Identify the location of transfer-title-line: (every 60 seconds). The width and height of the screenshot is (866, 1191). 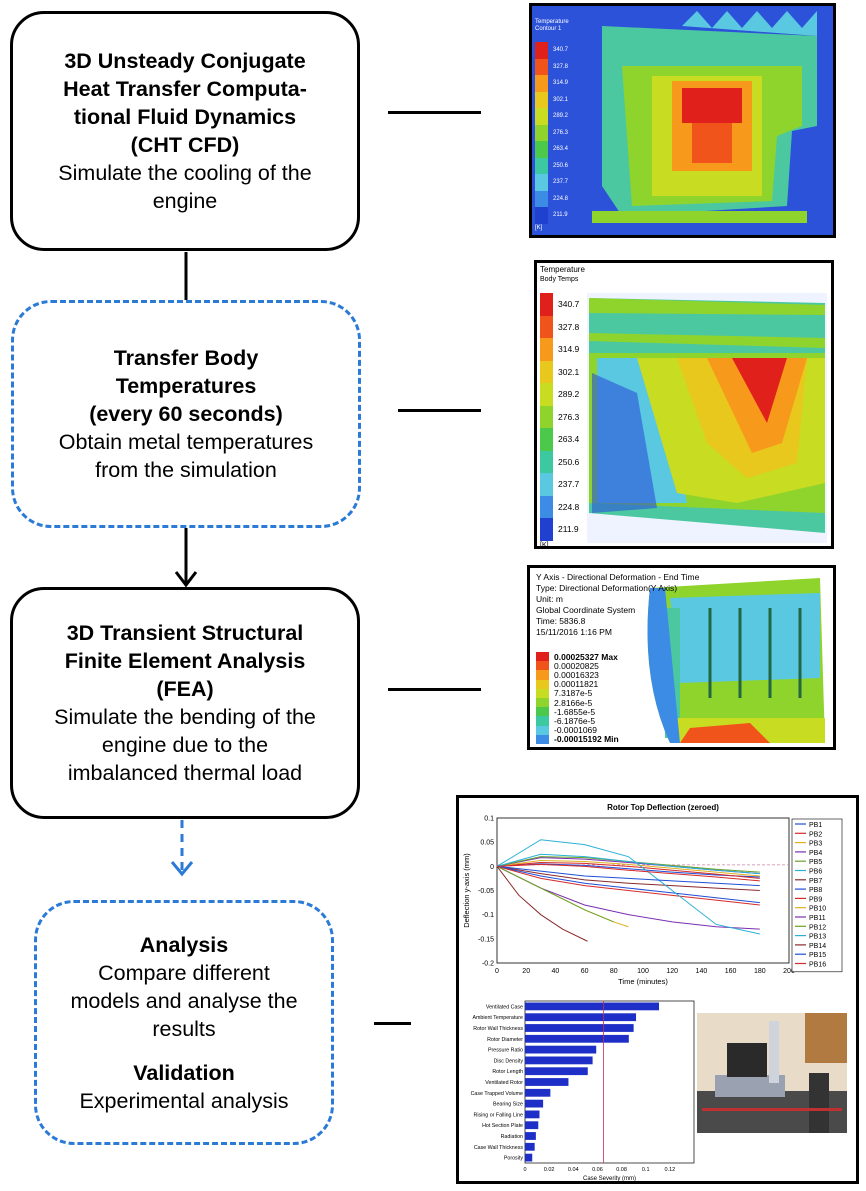
(186, 414).